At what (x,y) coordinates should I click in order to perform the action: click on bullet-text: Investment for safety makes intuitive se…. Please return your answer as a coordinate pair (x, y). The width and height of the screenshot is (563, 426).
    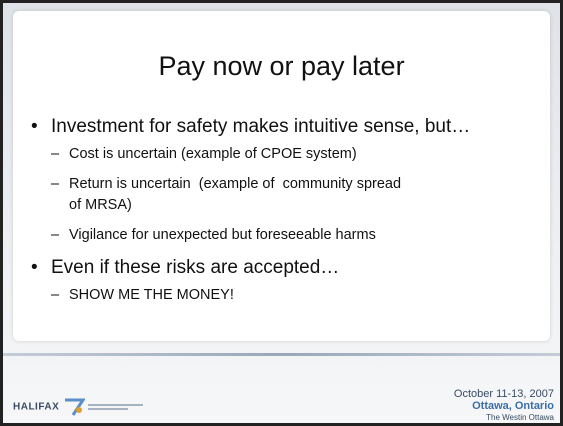
    Looking at the image, I should click on (261, 126).